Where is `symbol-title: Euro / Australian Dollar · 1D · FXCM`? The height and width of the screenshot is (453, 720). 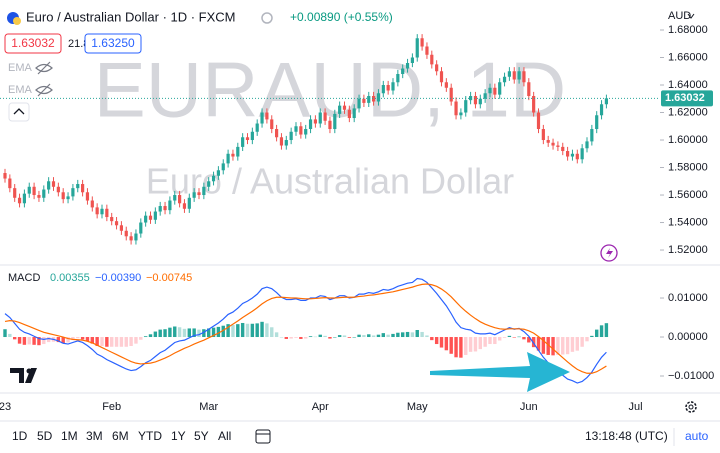 symbol-title: Euro / Australian Dollar · 1D · FXCM is located at coordinates (131, 16).